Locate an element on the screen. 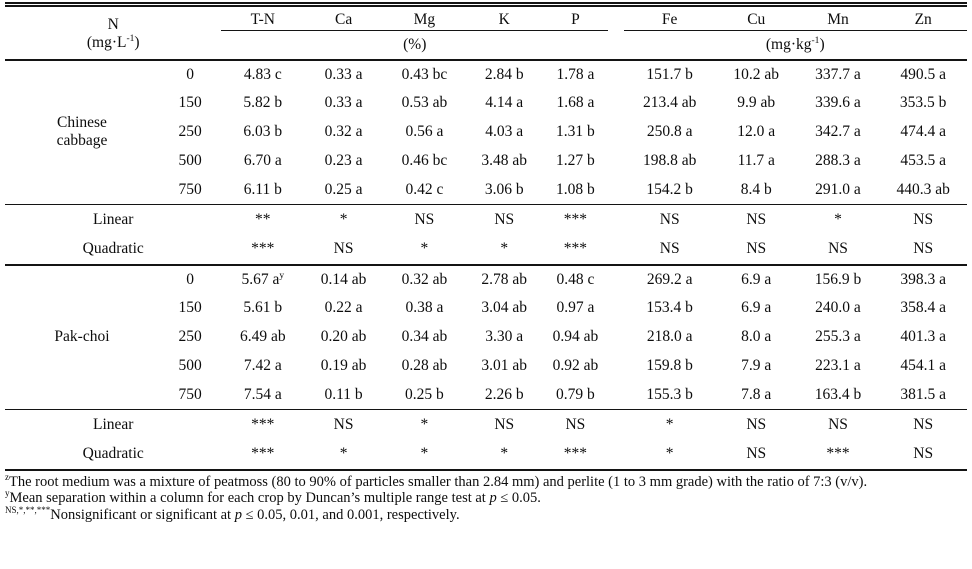  value-cell: 198.8 ab is located at coordinates (669, 161).